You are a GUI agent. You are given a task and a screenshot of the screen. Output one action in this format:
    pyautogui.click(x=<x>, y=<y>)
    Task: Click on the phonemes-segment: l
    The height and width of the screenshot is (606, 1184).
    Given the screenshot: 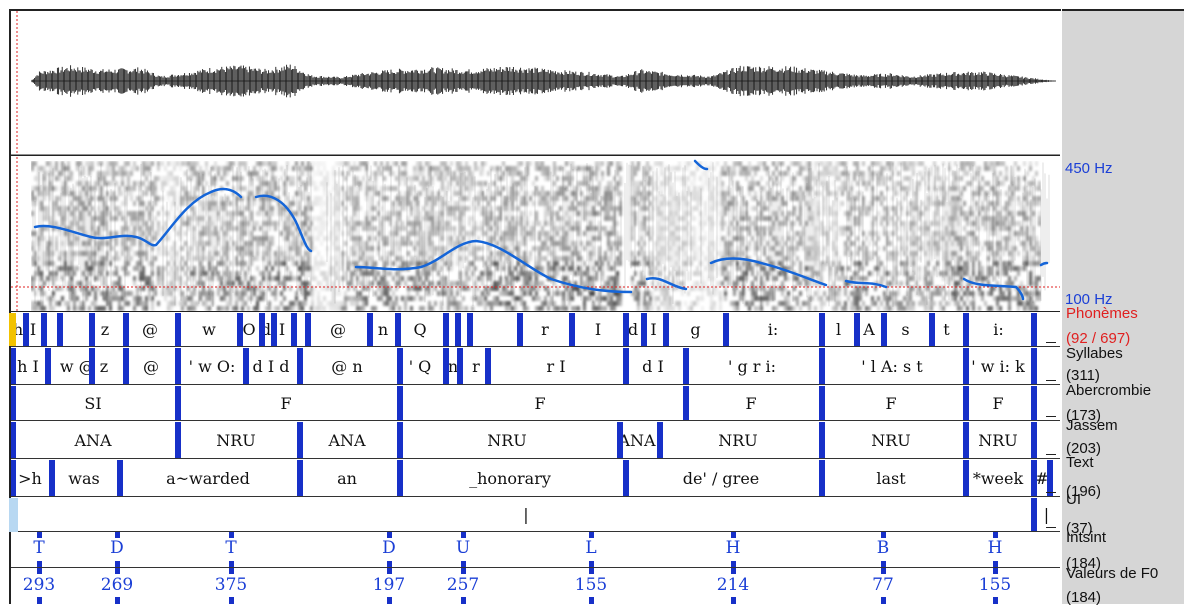 What is the action you would take?
    pyautogui.click(x=838, y=329)
    